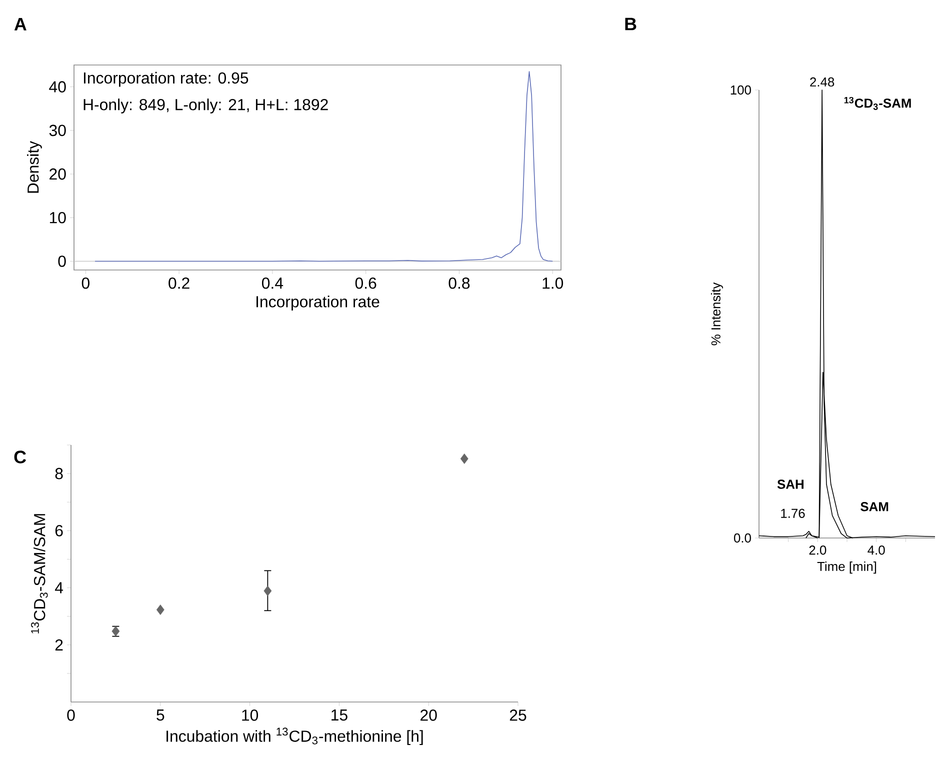 The image size is (943, 767). I want to click on x-tick-label: 0.6, so click(365, 283).